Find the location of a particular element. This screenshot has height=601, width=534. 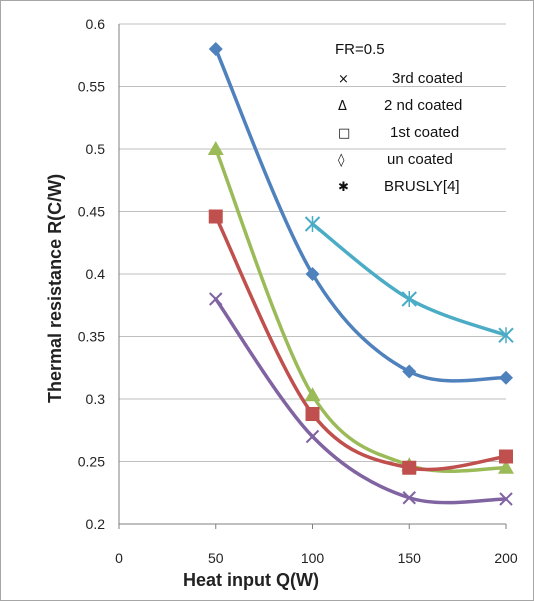

series-brusly-4-line is located at coordinates (409, 279).